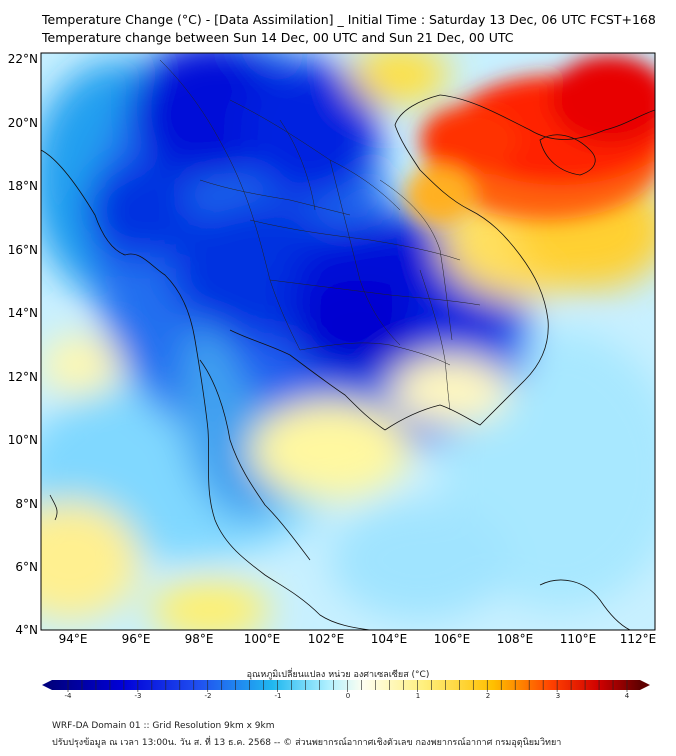  Describe the element at coordinates (389, 639) in the screenshot. I see `lon-tick: 104°E` at that location.